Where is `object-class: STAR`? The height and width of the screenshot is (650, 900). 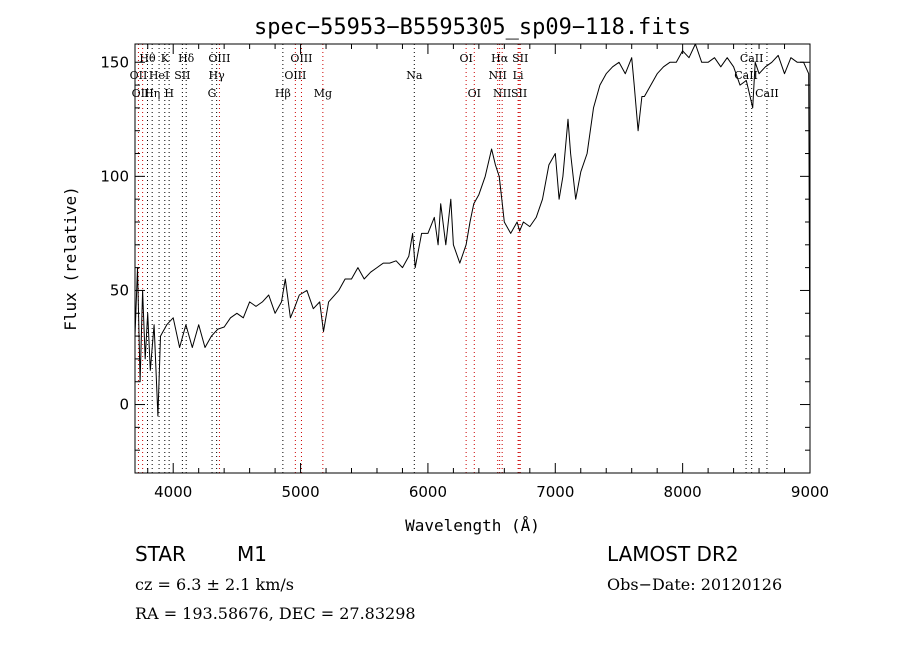
object-class: STAR is located at coordinates (160, 554).